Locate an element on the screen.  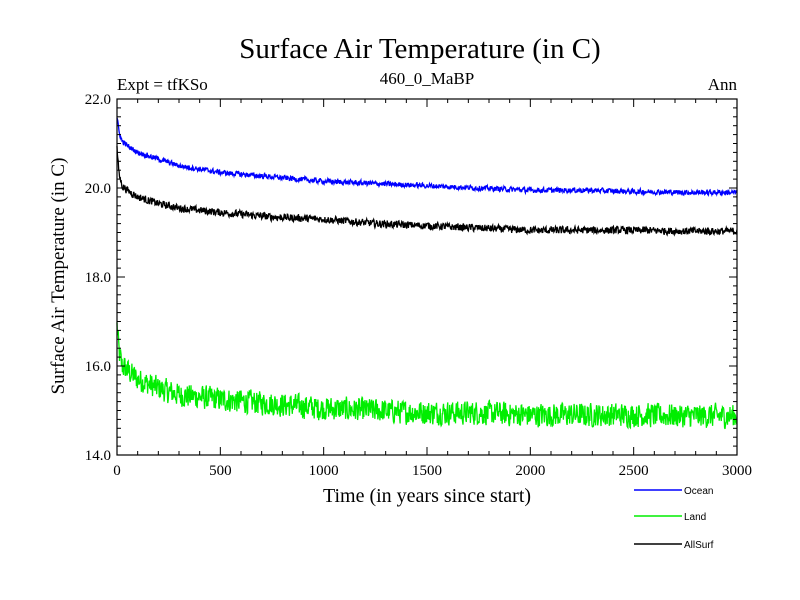
y-axis-label: Surface Air Temperature (in C) is located at coordinates (58, 276).